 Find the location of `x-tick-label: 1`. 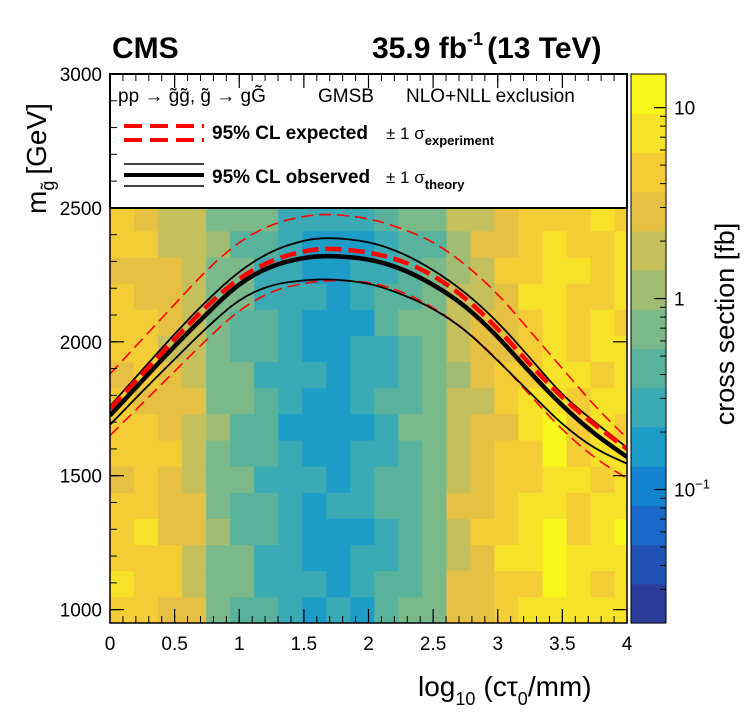

x-tick-label: 1 is located at coordinates (239, 644).